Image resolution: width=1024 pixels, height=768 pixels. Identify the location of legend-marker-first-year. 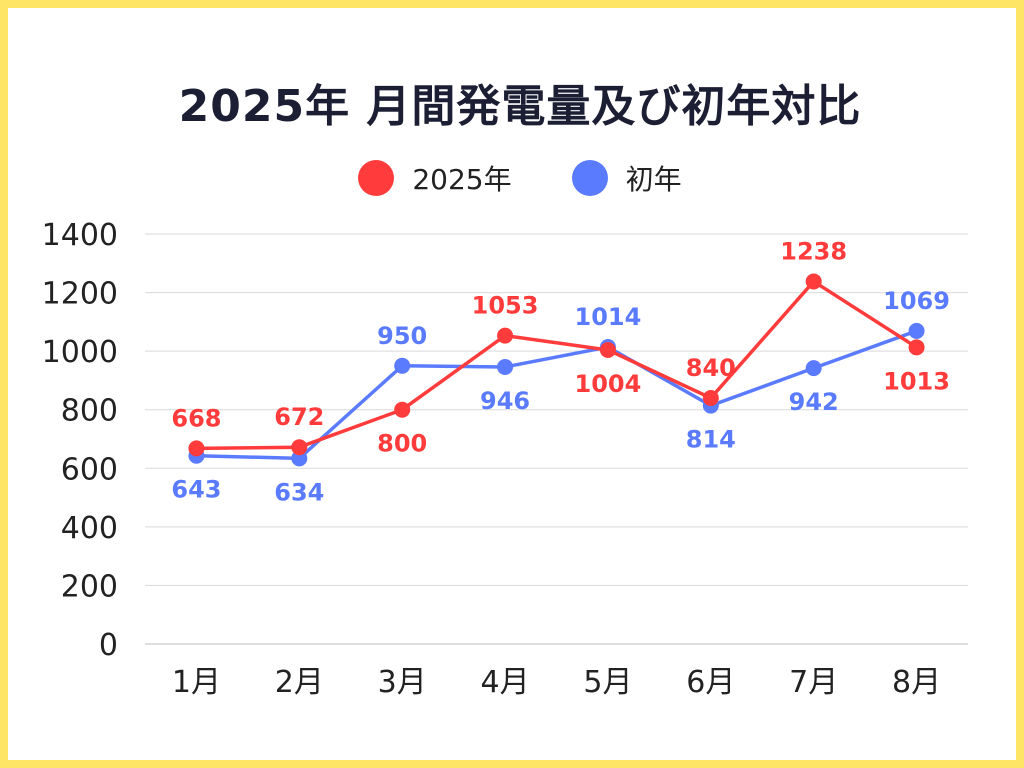
(589, 178).